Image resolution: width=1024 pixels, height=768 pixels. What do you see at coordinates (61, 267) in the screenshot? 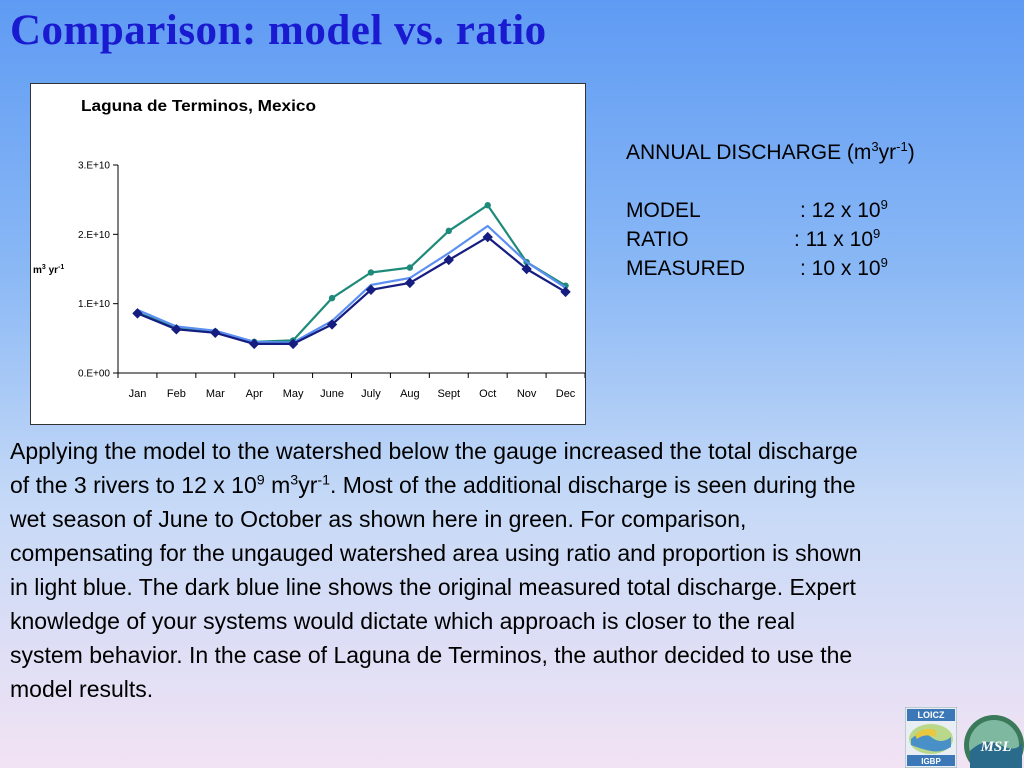
I see `y-axis-label-exp2: -1` at bounding box center [61, 267].